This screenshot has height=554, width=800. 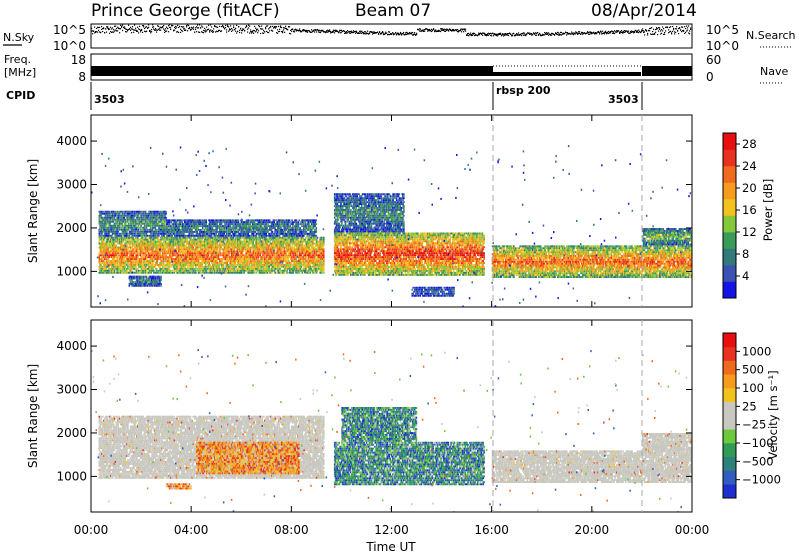 What do you see at coordinates (774, 71) in the screenshot?
I see `nave-label: Nave` at bounding box center [774, 71].